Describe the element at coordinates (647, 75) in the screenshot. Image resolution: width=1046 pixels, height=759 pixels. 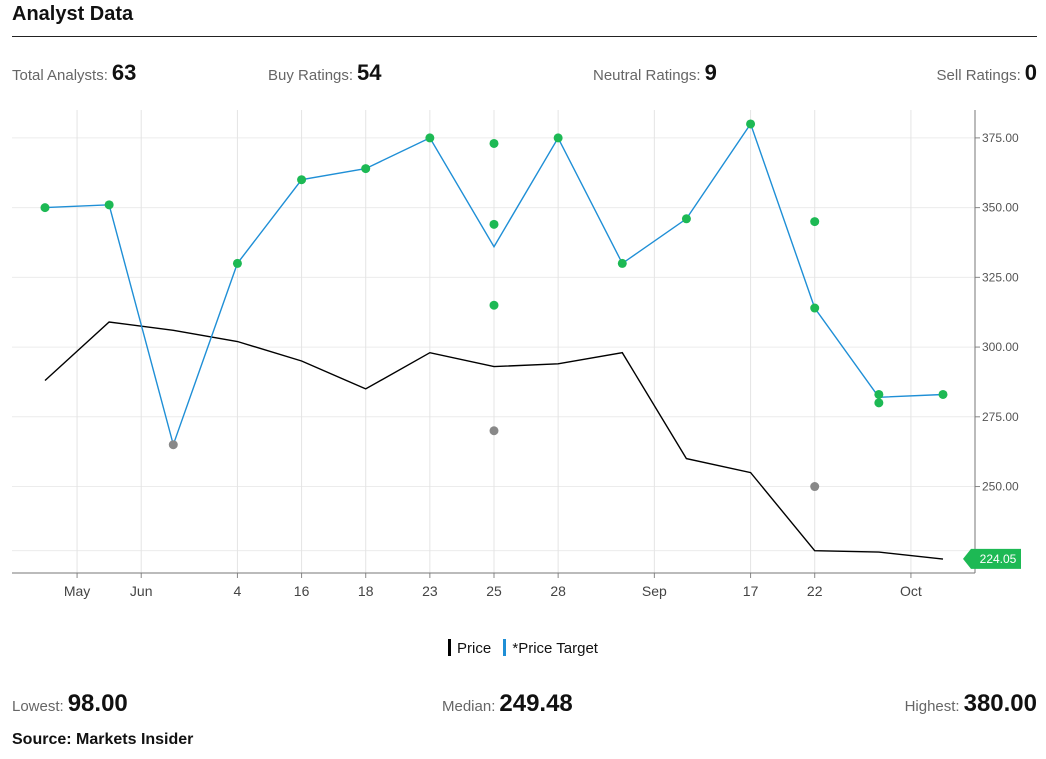
I see `neutral-ratings-label: Neutral Ratings:` at that location.